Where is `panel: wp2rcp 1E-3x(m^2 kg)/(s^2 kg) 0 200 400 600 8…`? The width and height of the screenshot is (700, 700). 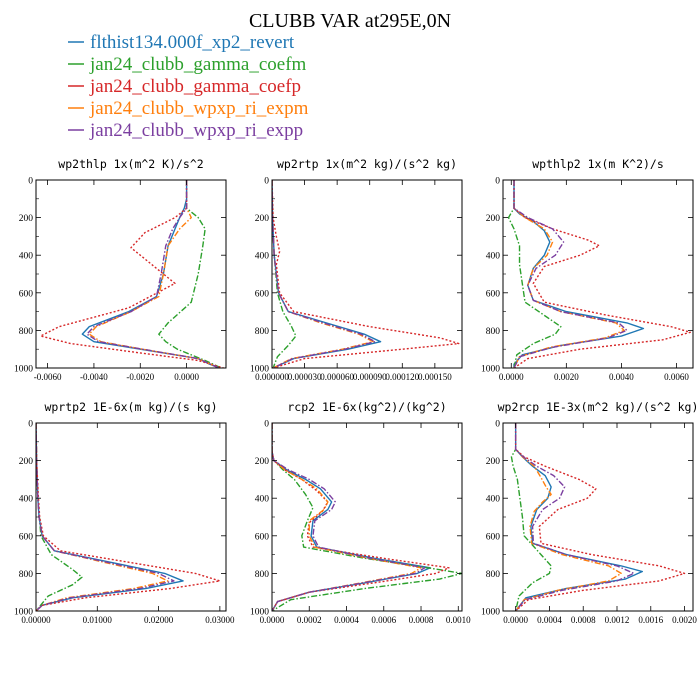
panel: wp2rcp 1E-3x(m^2 kg)/(s^2 kg) 0 200 400 600 8… is located at coordinates (589, 512).